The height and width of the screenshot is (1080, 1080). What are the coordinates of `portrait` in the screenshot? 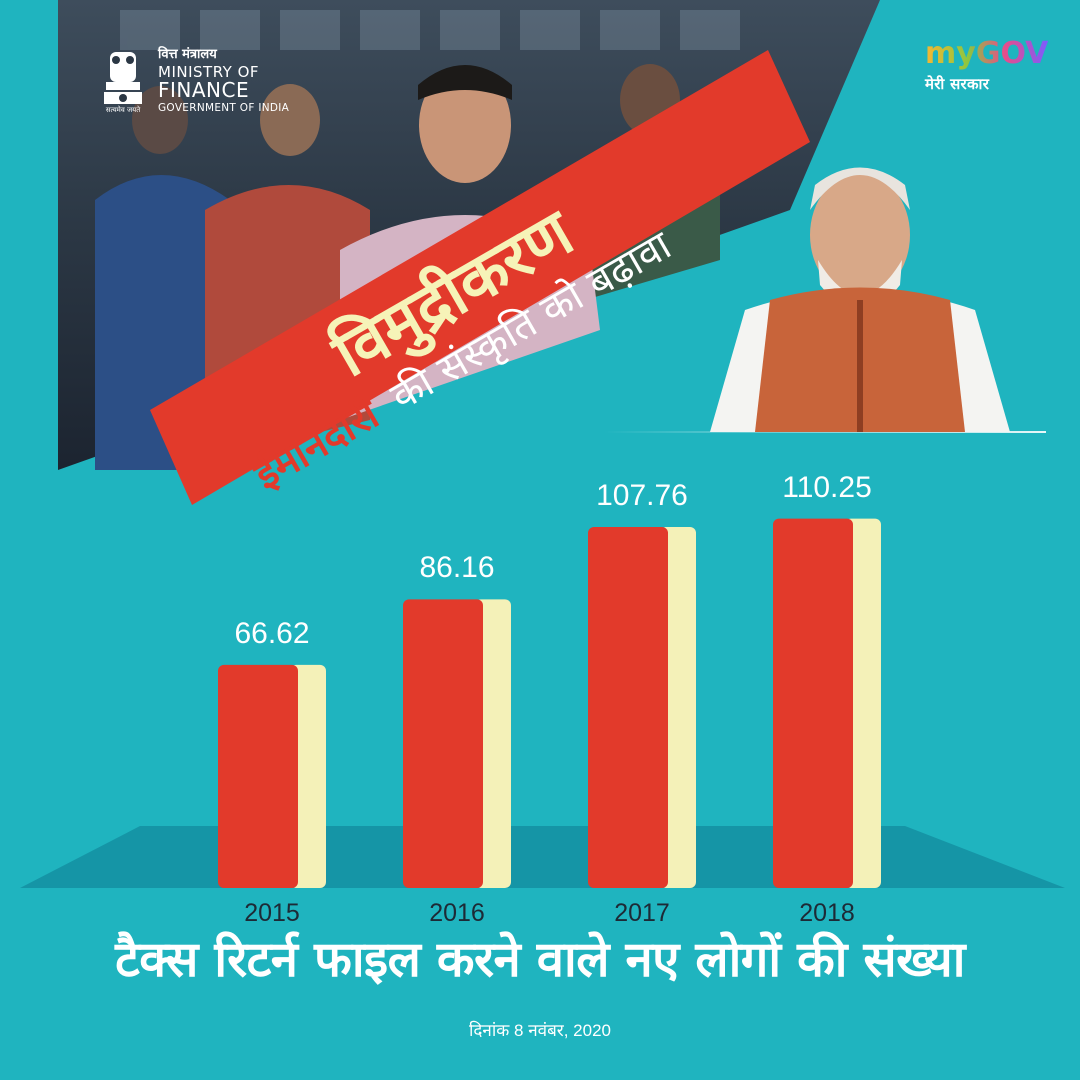 It's located at (860, 299).